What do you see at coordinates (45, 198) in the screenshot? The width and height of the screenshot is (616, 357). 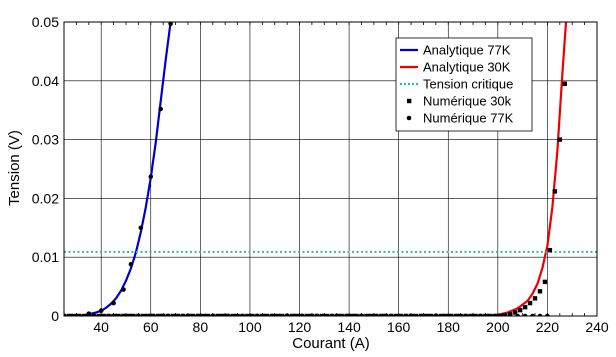 I see `y-tick-label: 0.02` at bounding box center [45, 198].